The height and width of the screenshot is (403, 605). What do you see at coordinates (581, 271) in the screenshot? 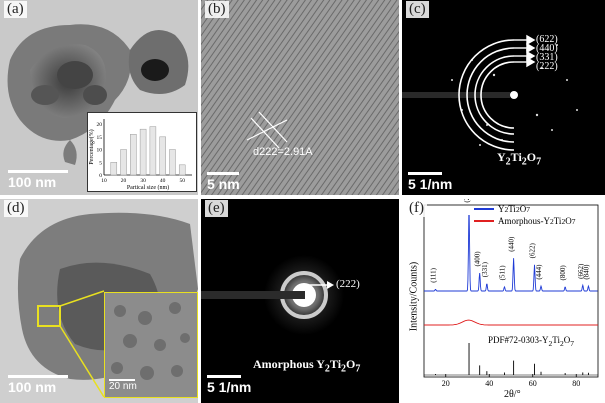
I see `xrd-peak-label: (662)` at bounding box center [581, 271].